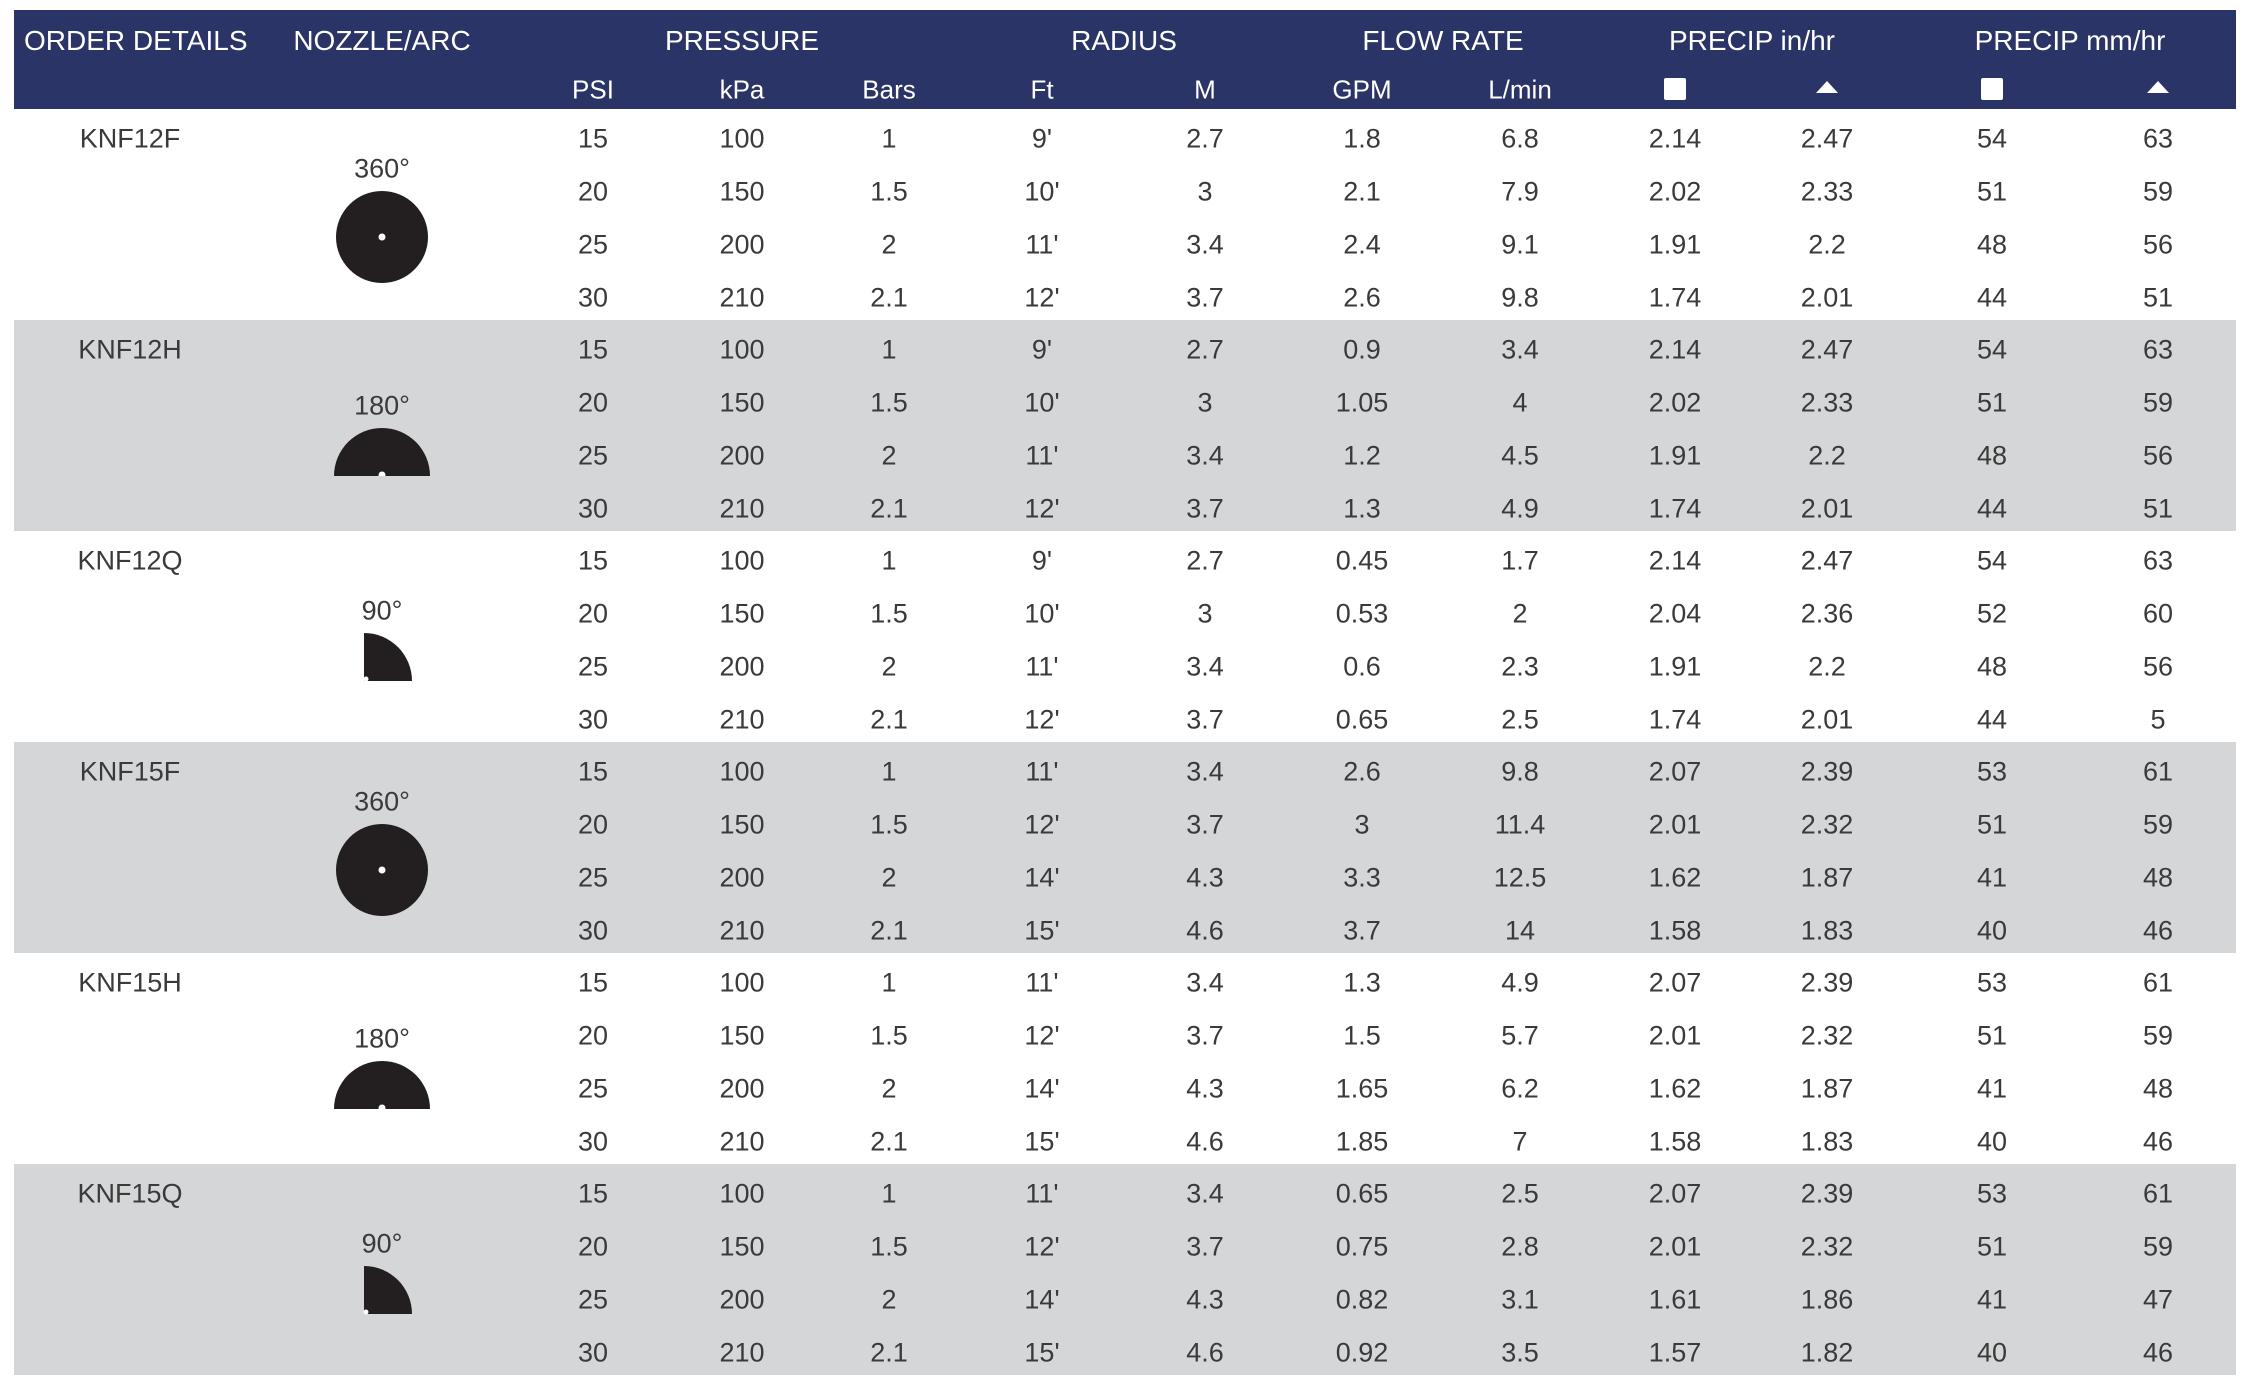 This screenshot has width=2250, height=1386. I want to click on model-name: KNF15F, so click(130, 771).